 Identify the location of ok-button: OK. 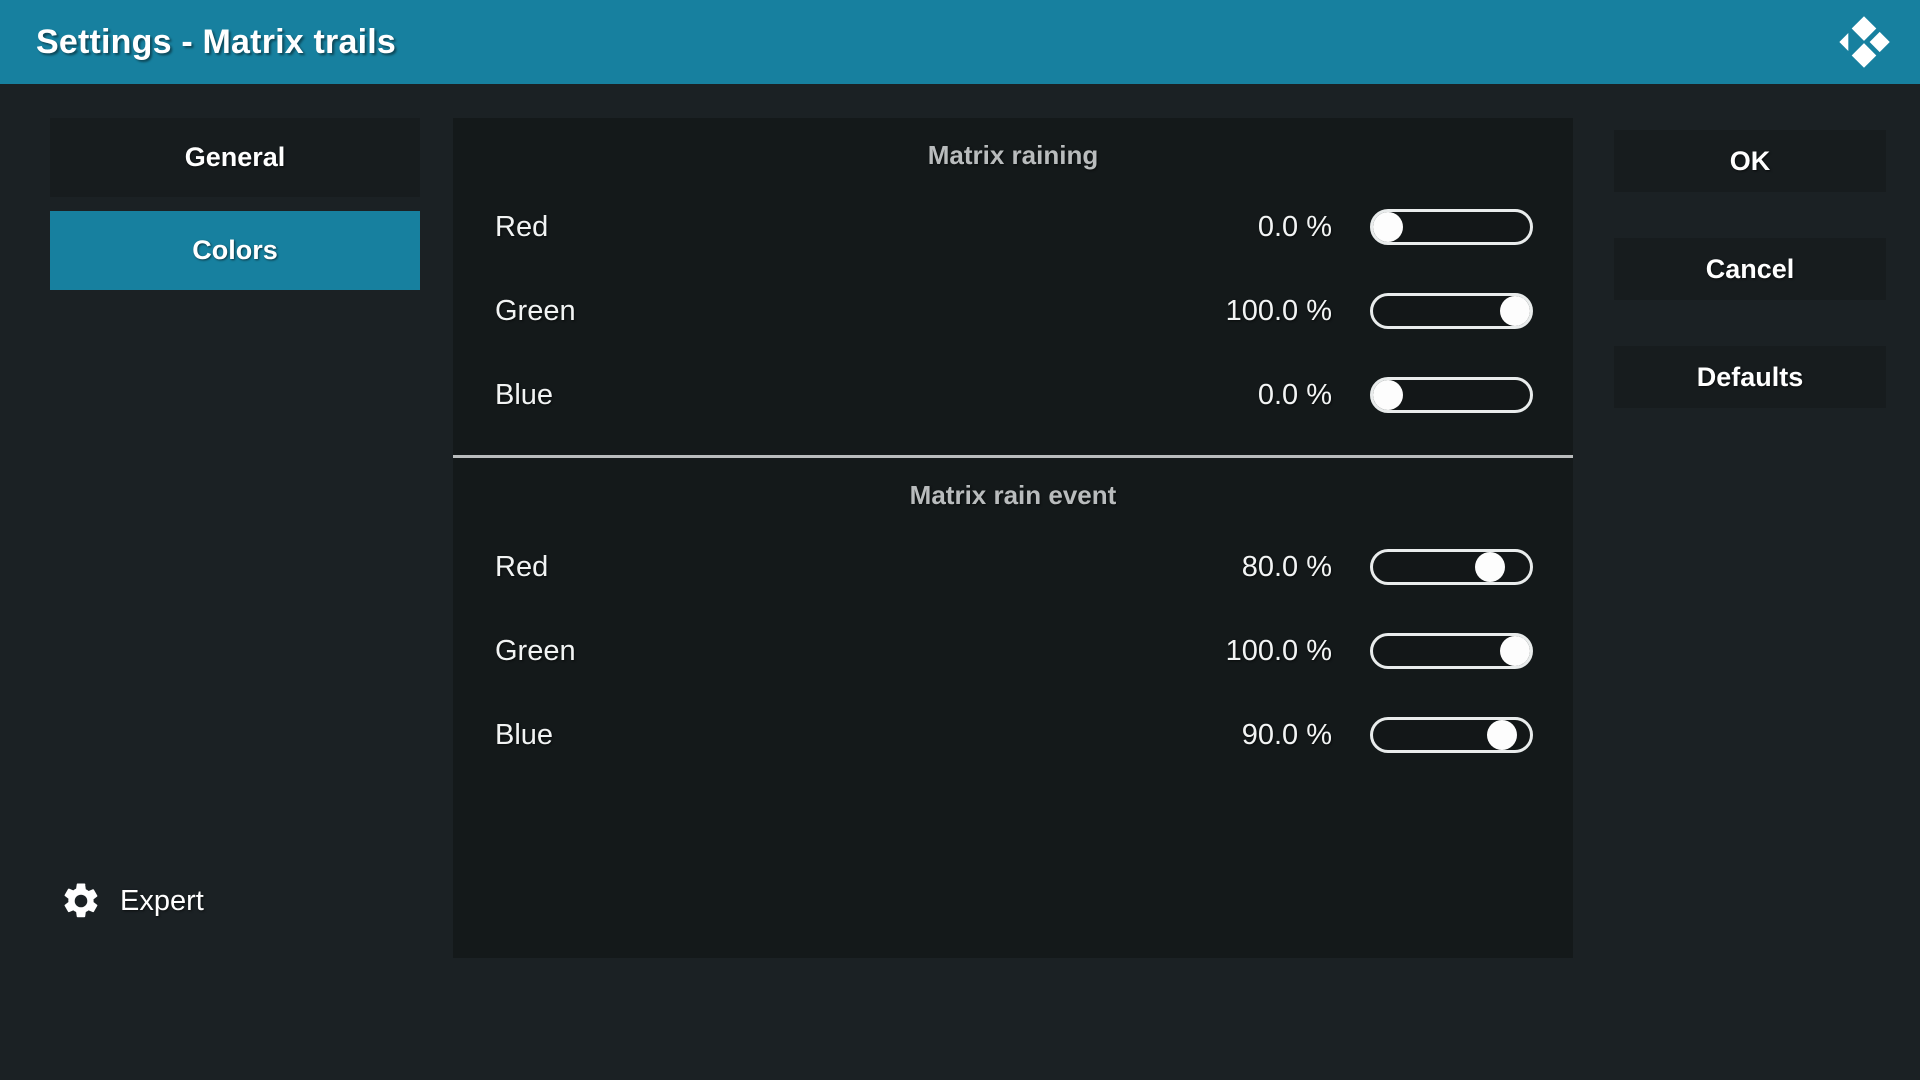
(1750, 161).